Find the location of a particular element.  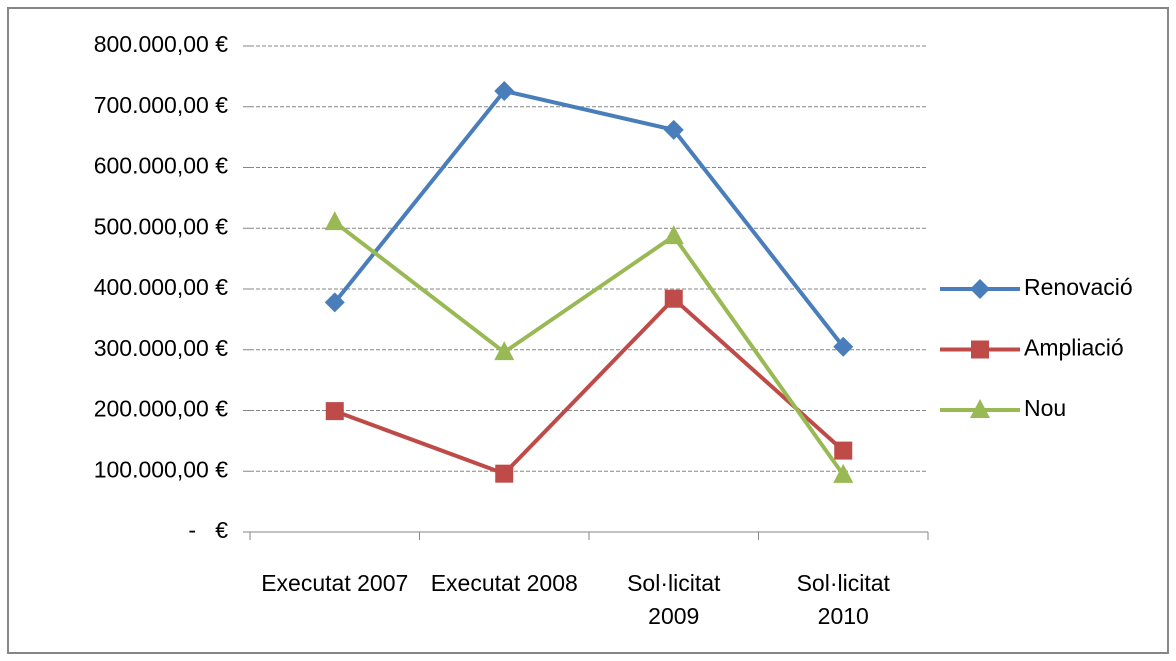

series-line is located at coordinates (589, 386).